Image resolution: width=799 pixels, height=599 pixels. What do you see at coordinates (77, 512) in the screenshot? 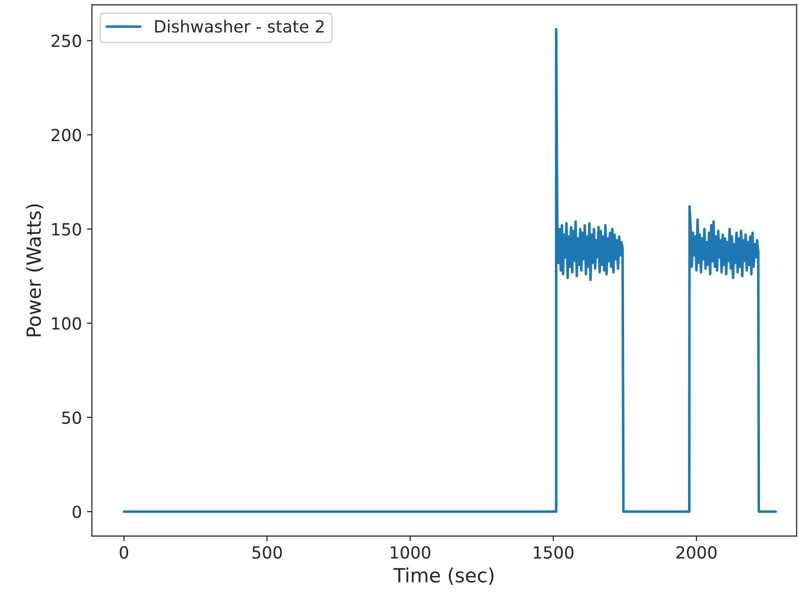
I see `y-tick-label: 0` at bounding box center [77, 512].